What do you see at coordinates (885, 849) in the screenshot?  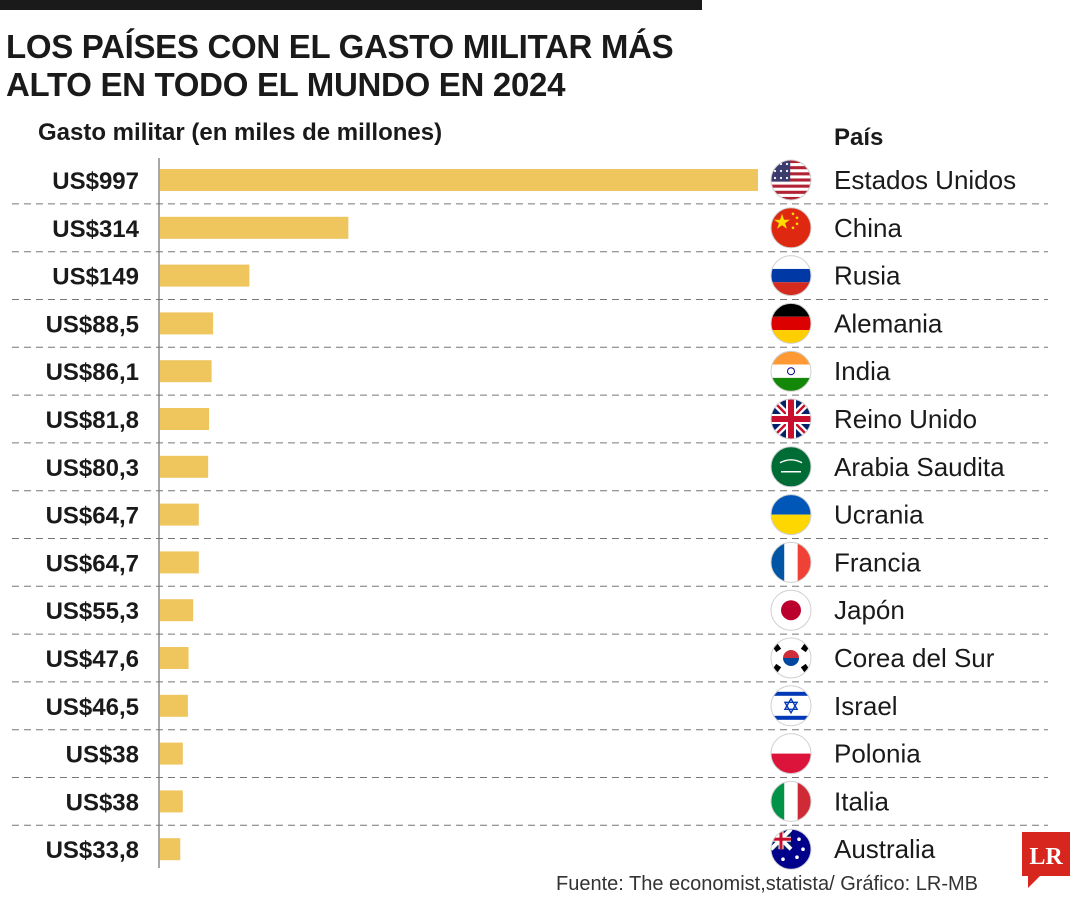 I see `country-label: Australia` at bounding box center [885, 849].